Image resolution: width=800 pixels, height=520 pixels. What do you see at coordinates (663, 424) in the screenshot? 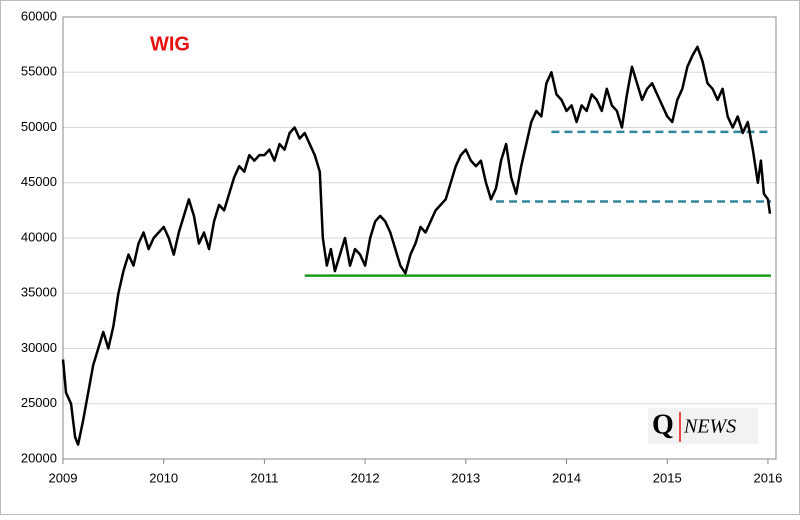
I see `logo-q: Q` at bounding box center [663, 424].